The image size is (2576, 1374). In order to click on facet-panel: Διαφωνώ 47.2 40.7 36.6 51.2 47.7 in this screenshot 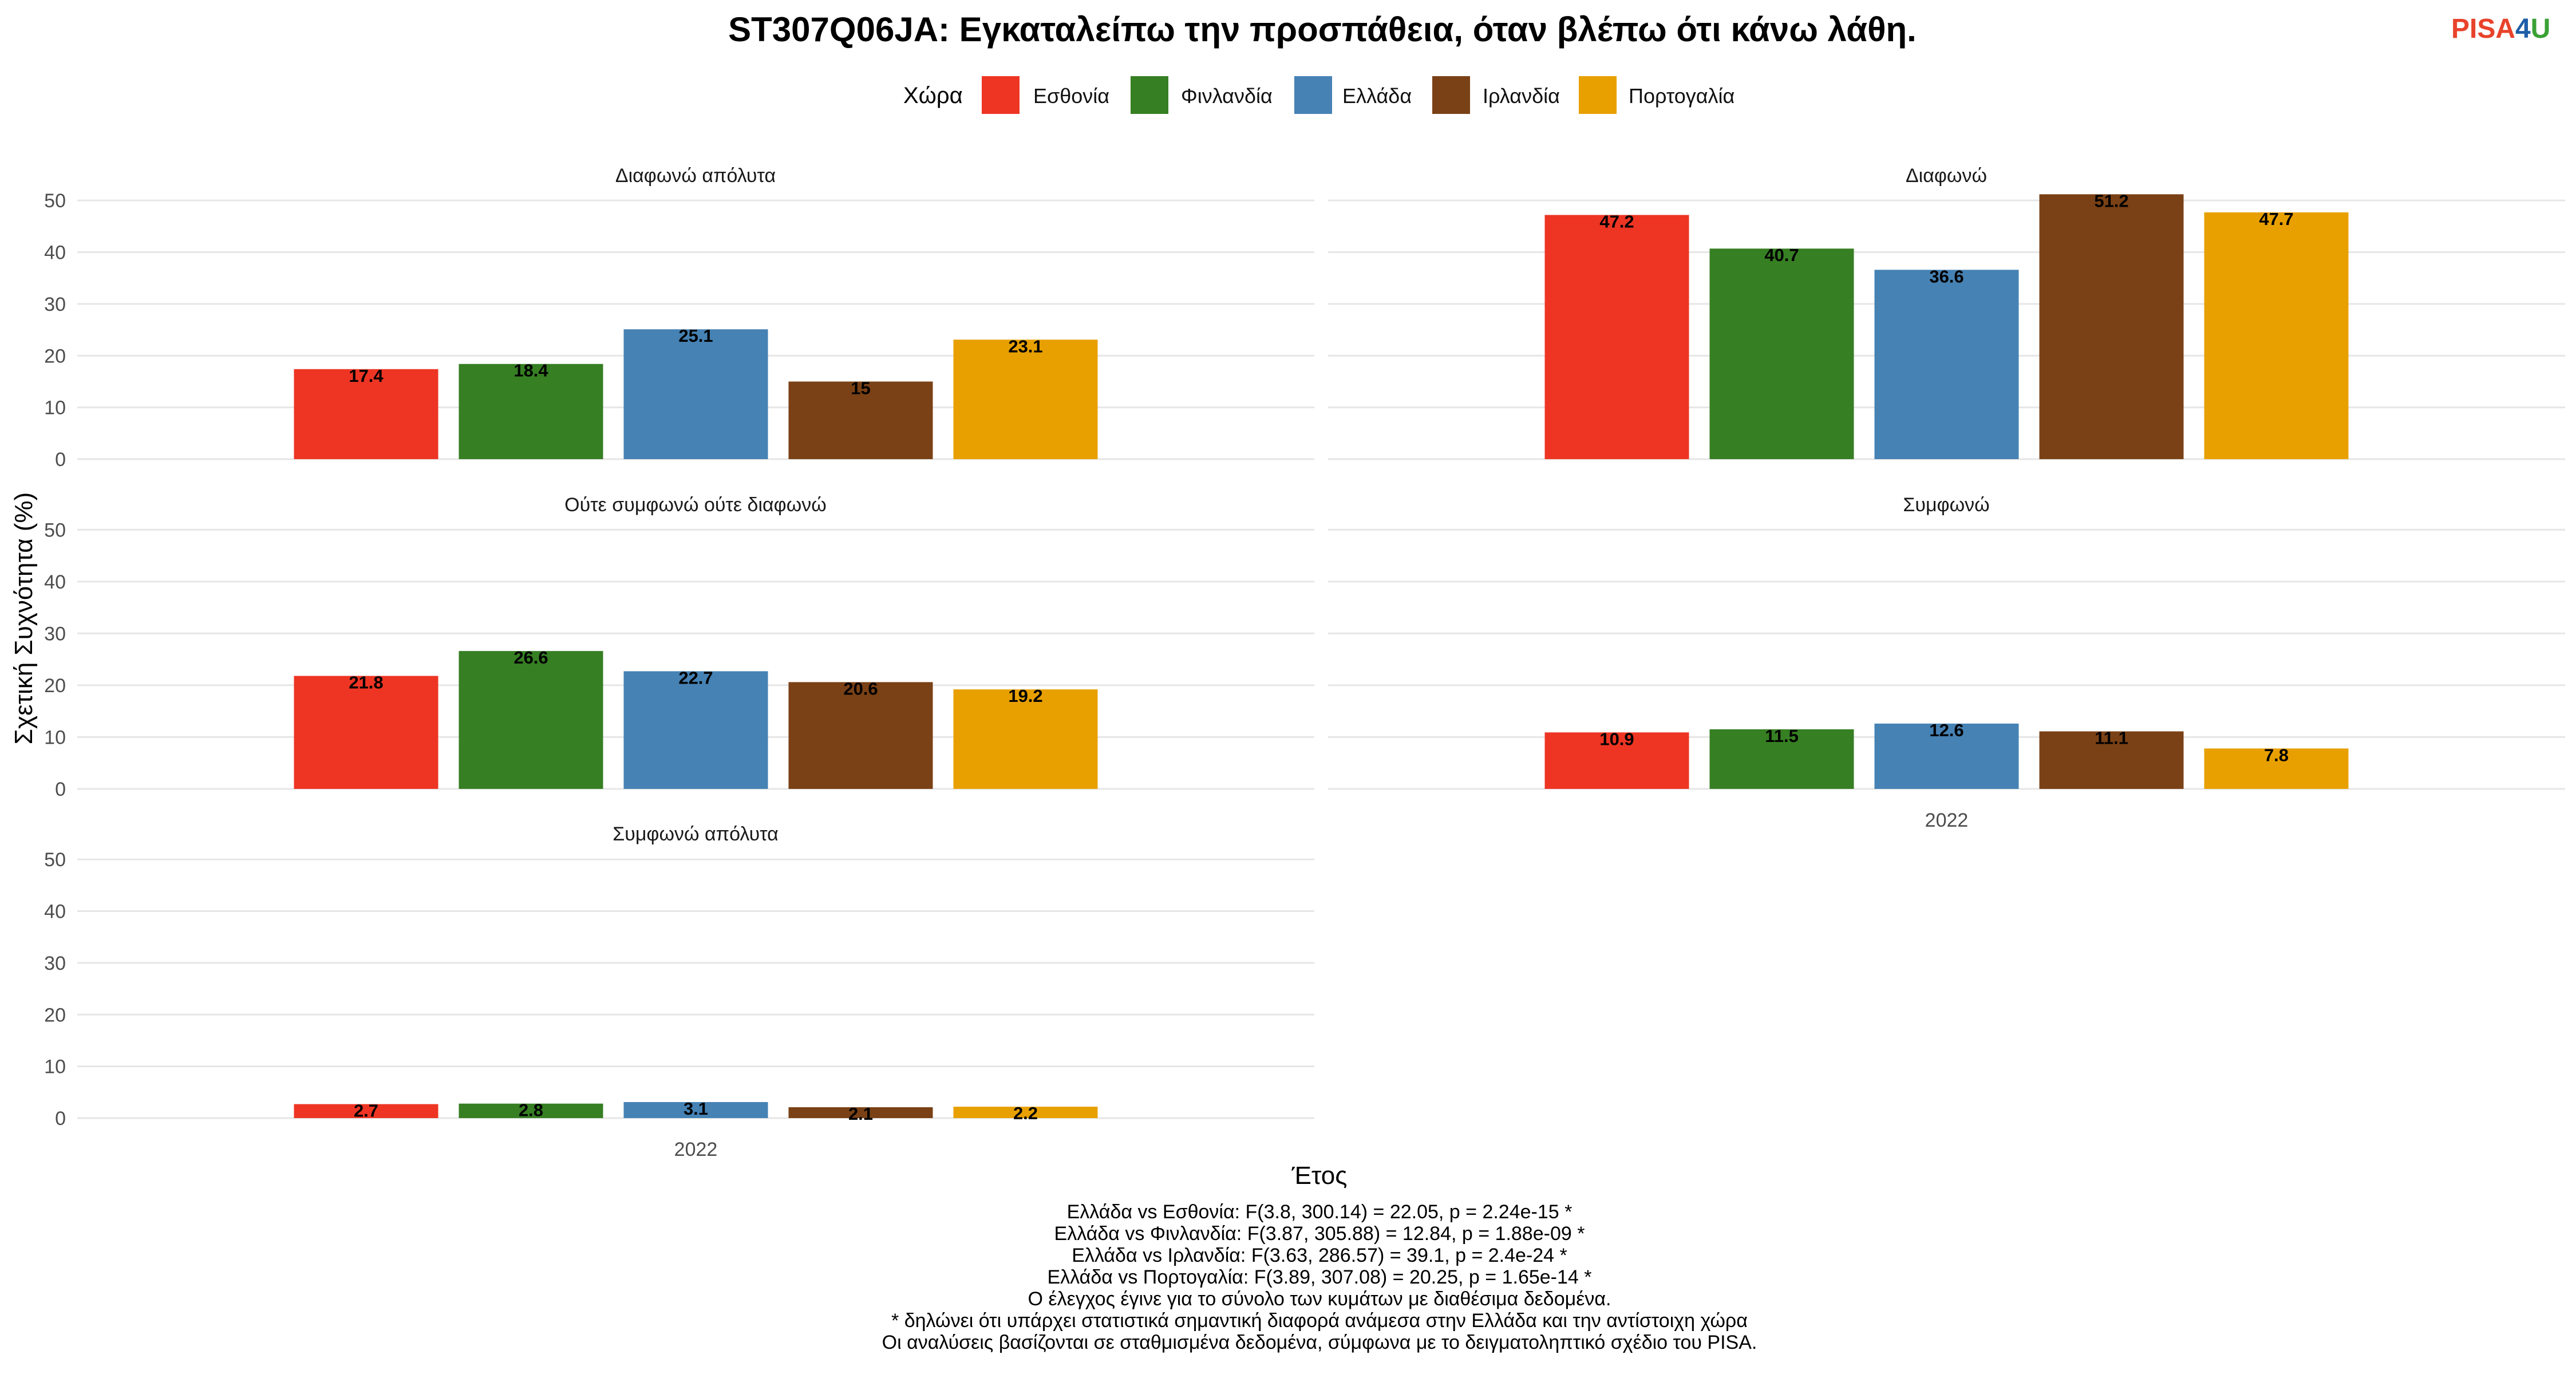, I will do `click(1946, 312)`.